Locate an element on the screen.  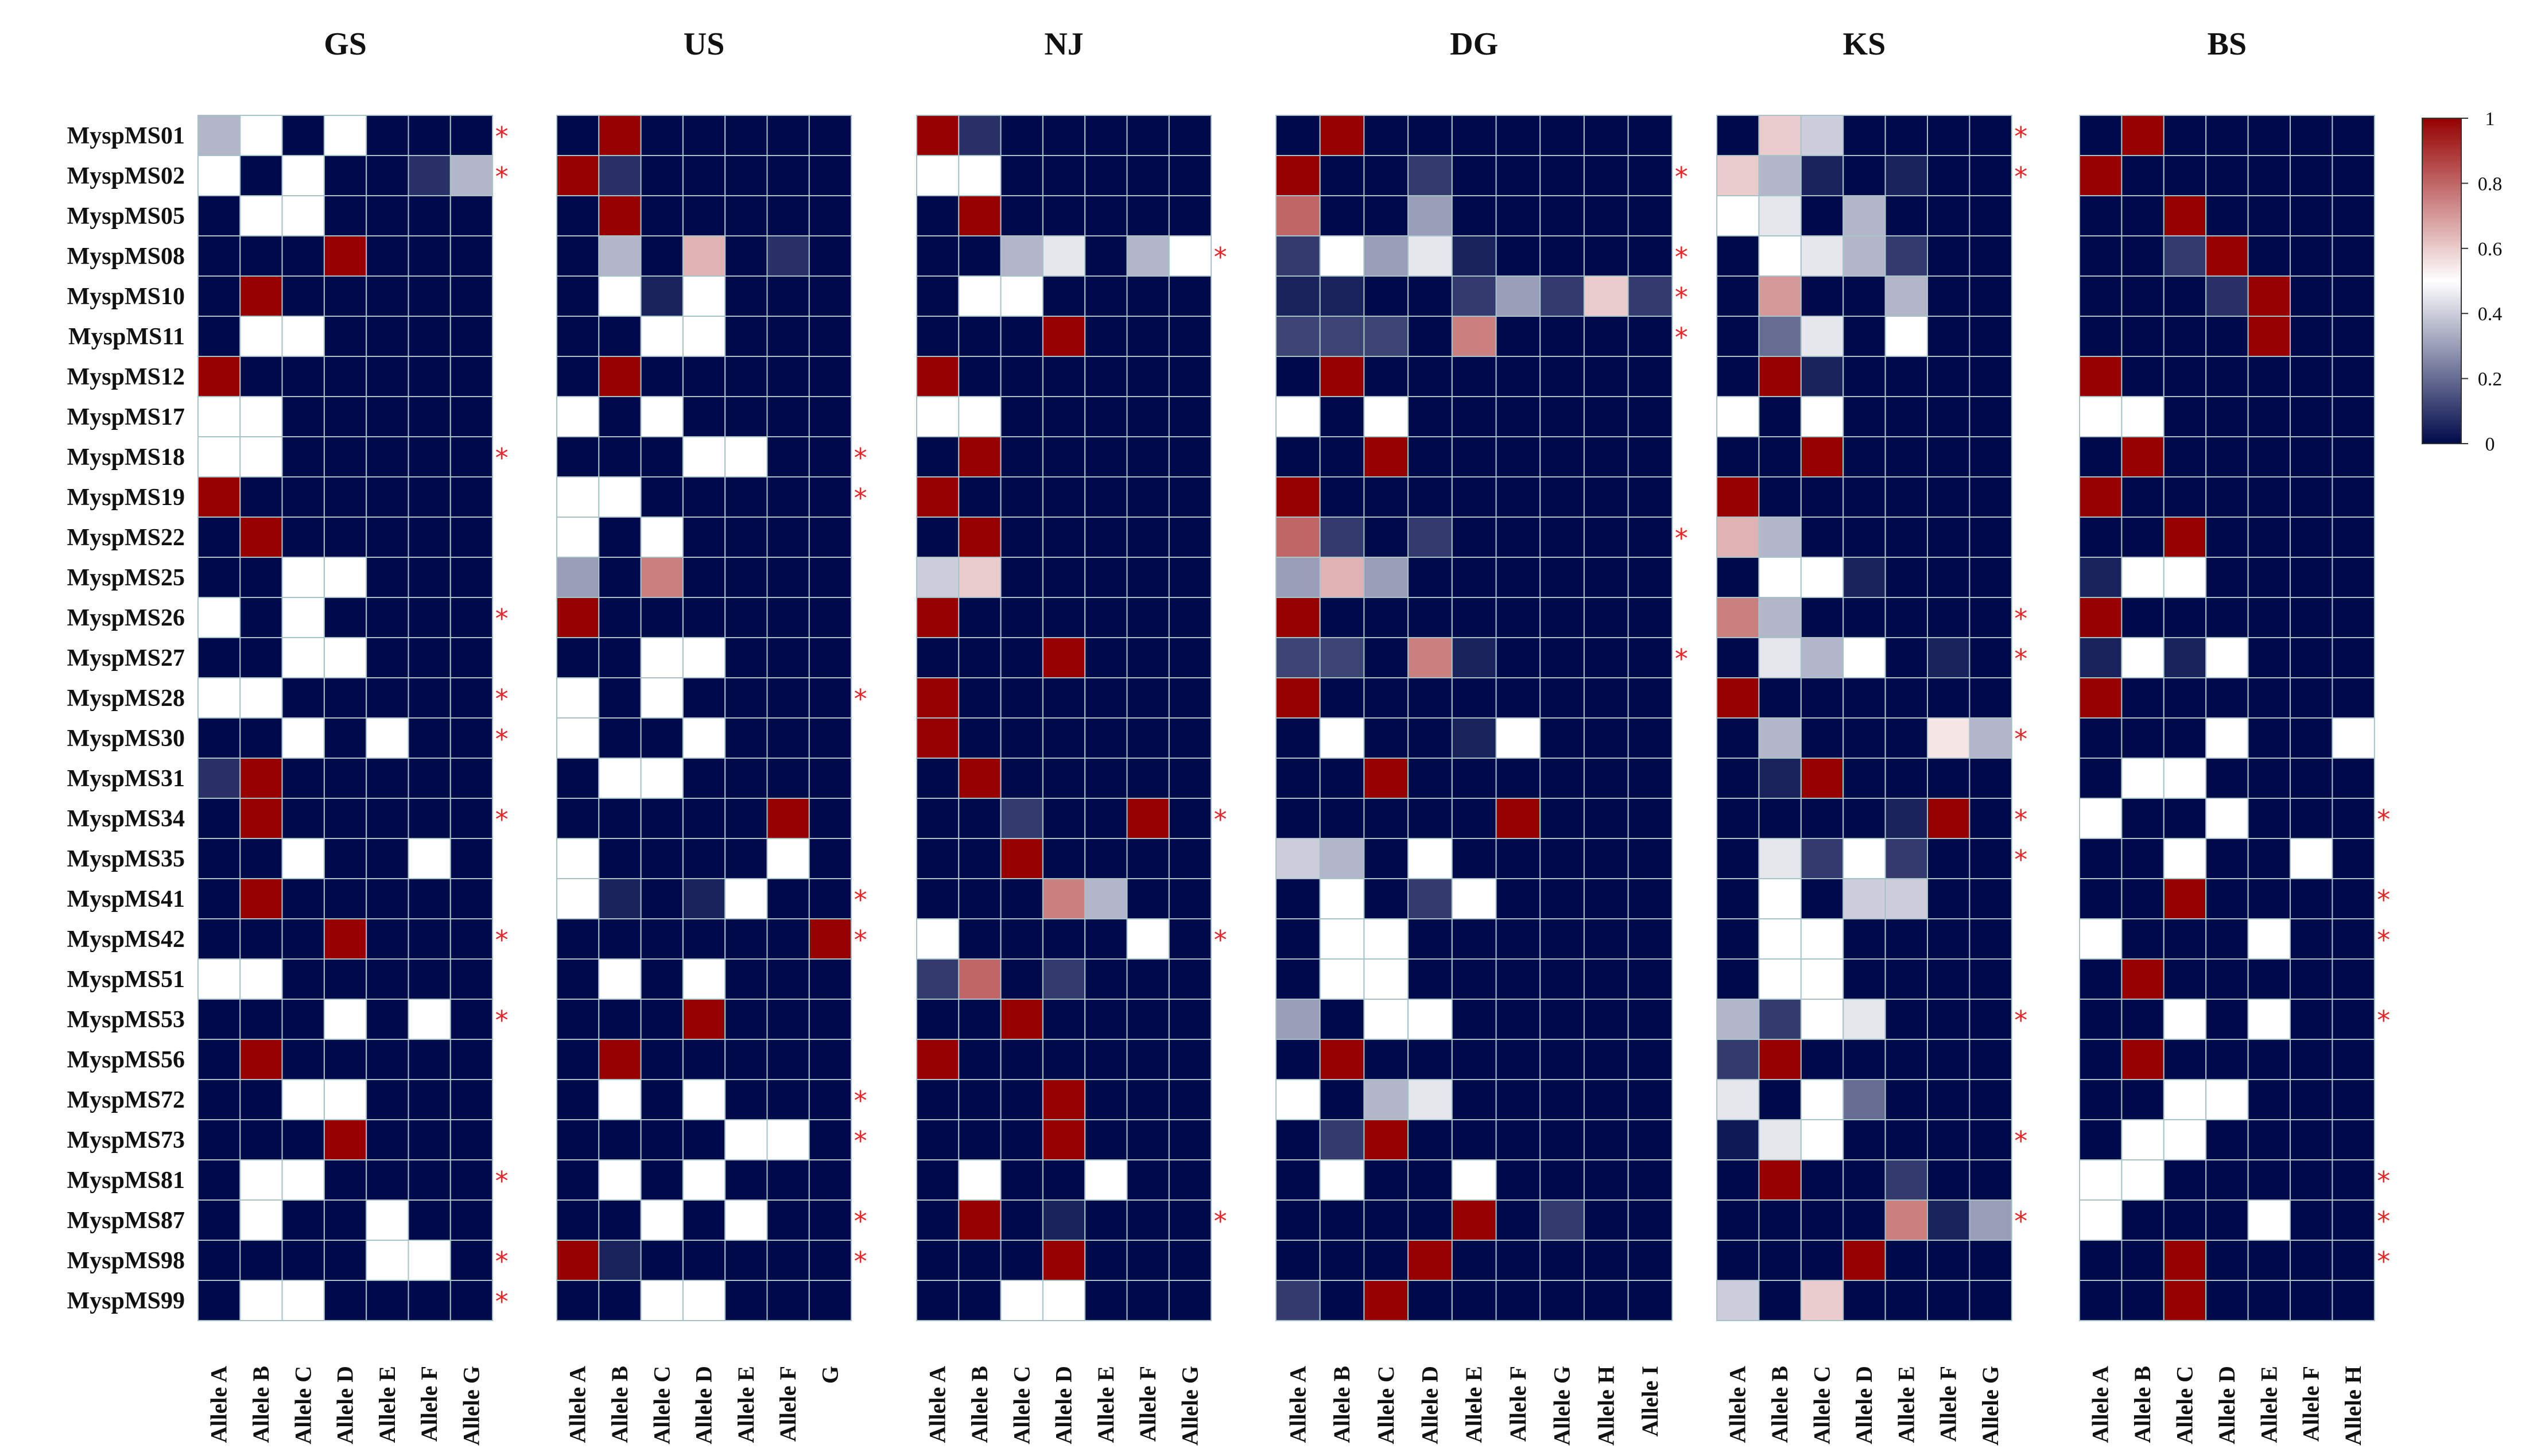
row-label: MyspMS11 is located at coordinates (126, 337).